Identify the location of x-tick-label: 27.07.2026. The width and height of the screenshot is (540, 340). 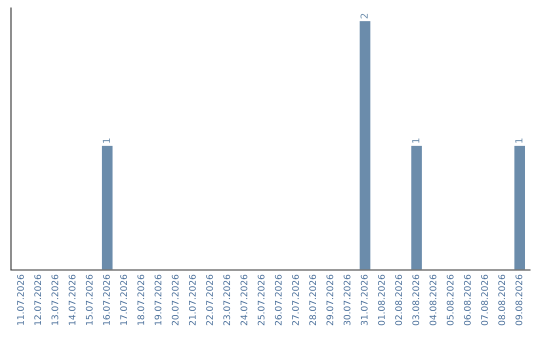
(295, 300).